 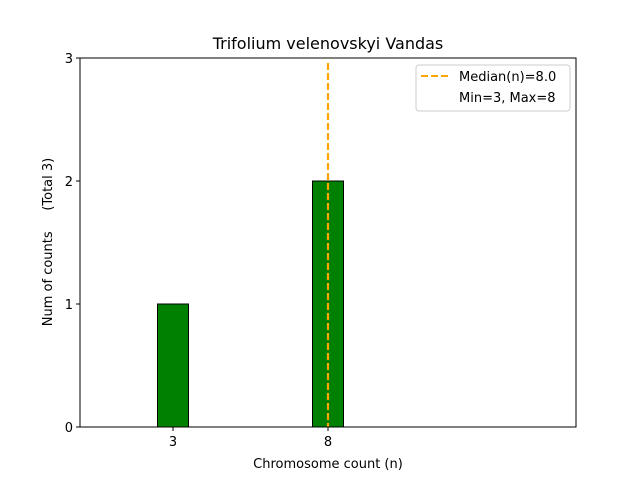 I want to click on legend: Median(n)=8.0 Min=3, Max=8, so click(x=493, y=88).